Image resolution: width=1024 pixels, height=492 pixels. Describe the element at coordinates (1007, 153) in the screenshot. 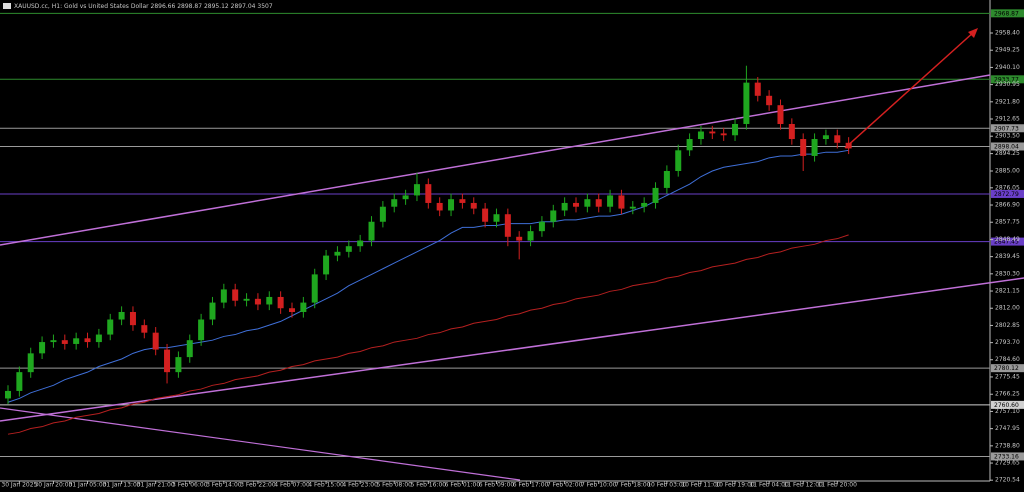

I see `y-tick-label: 2894.25` at that location.